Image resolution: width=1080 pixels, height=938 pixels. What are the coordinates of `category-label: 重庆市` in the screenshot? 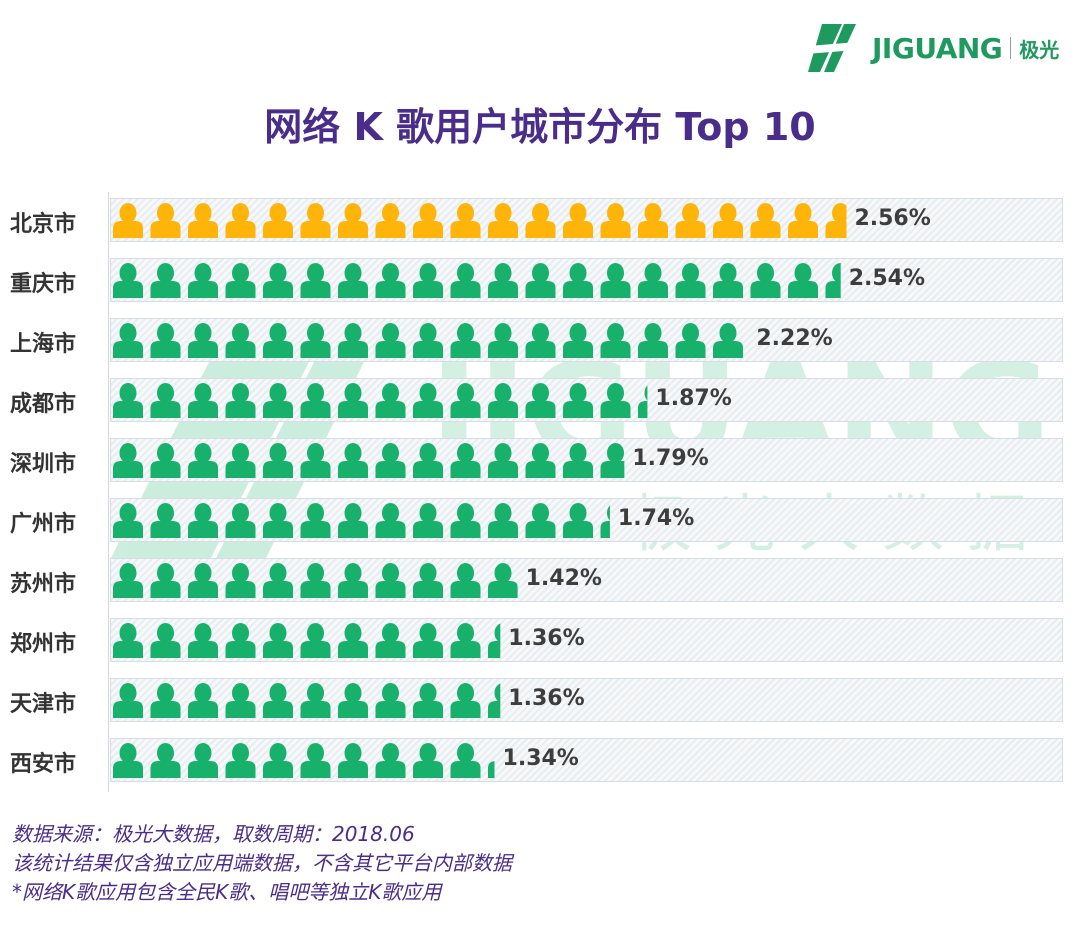 It's located at (43, 284).